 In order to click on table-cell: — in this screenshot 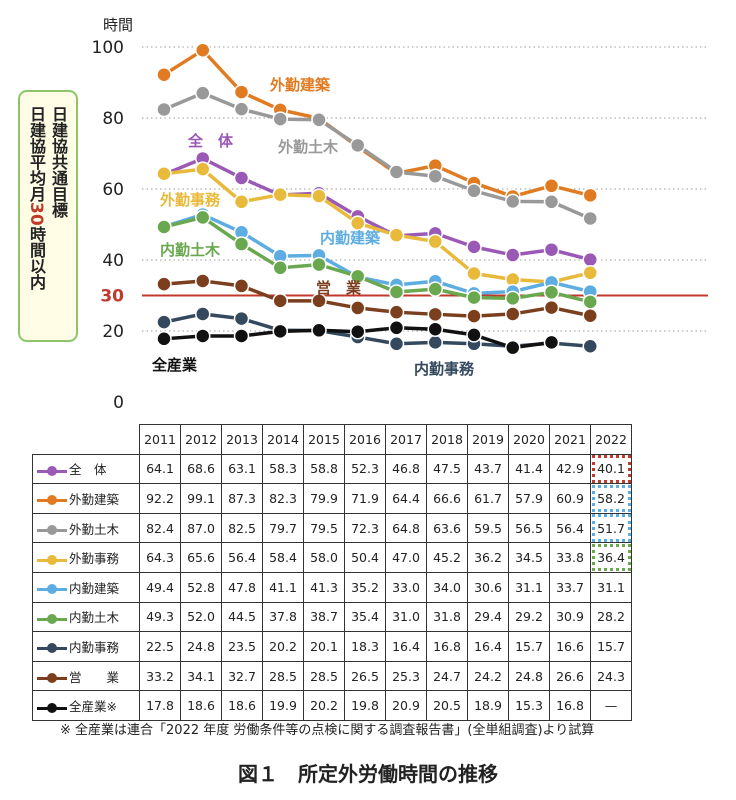, I will do `click(611, 705)`.